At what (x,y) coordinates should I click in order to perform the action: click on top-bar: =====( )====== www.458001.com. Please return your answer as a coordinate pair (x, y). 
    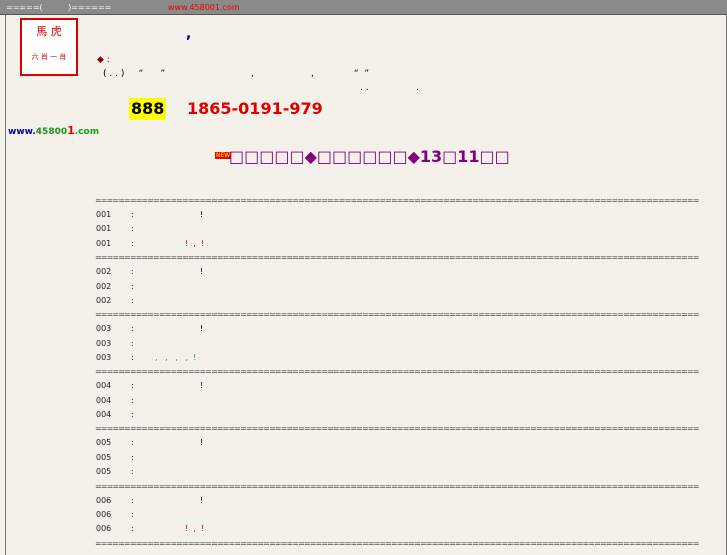
    Looking at the image, I should click on (363, 7).